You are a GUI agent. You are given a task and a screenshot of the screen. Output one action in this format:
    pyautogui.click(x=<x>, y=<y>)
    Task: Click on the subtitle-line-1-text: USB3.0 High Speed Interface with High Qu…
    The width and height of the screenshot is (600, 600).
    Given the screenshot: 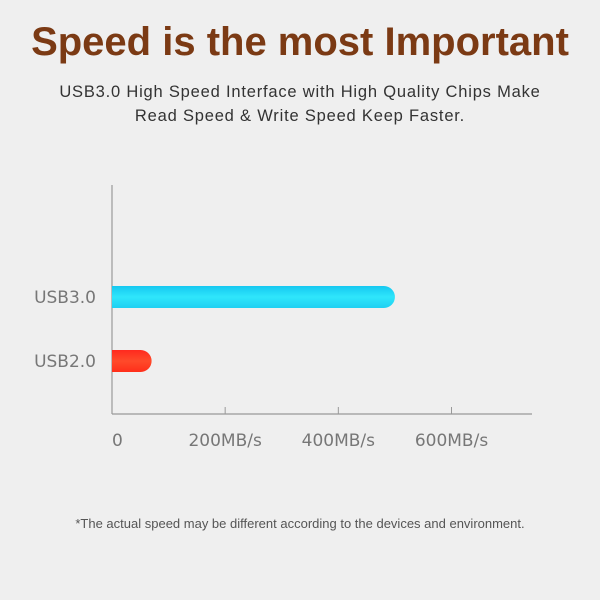 What is the action you would take?
    pyautogui.click(x=300, y=92)
    